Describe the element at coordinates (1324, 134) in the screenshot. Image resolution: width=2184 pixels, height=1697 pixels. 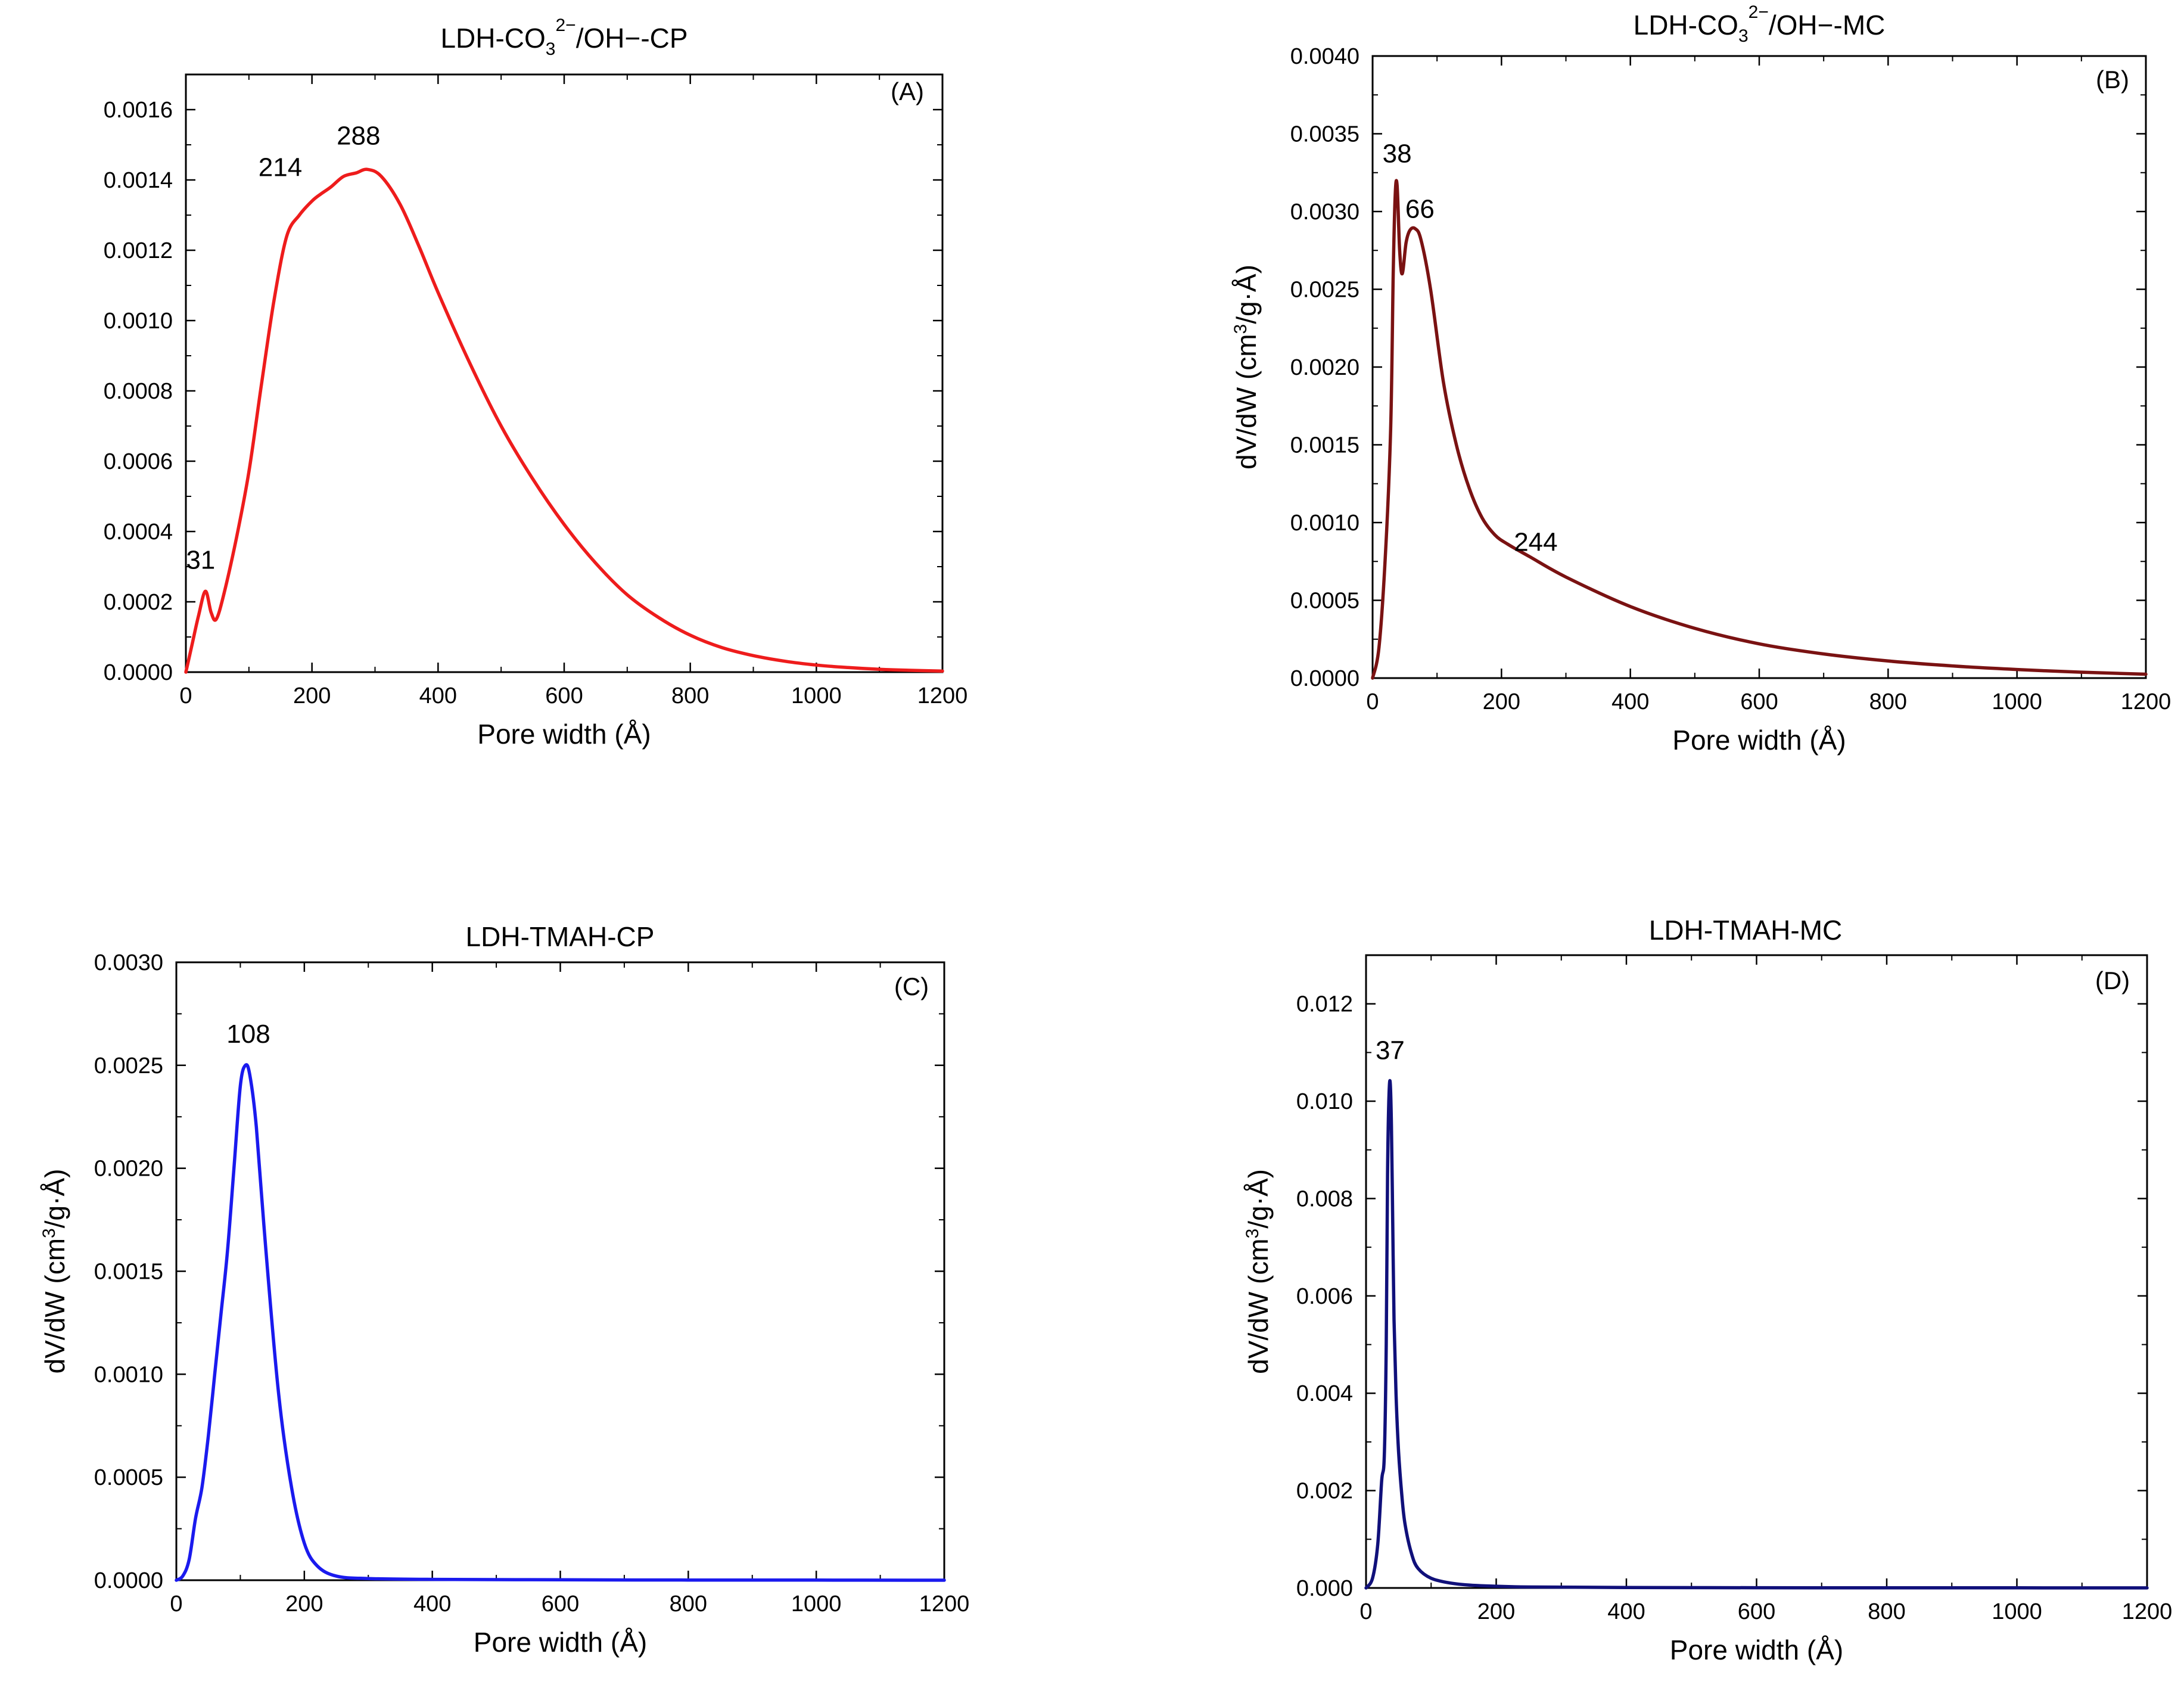
I see `y-tick-label: 0.0035` at that location.